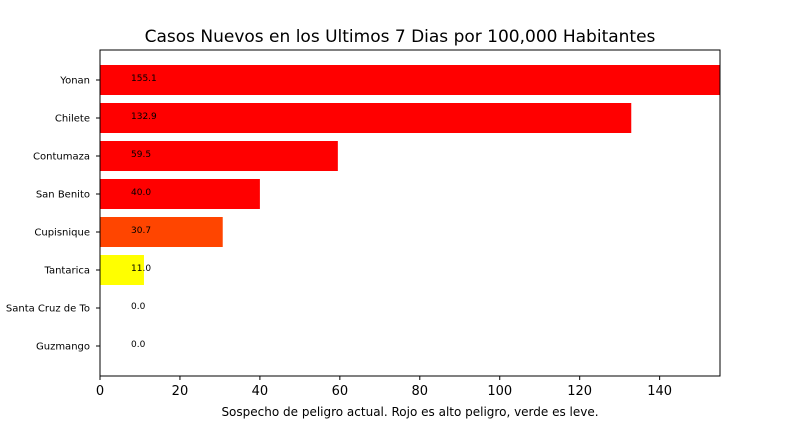 The width and height of the screenshot is (800, 423). What do you see at coordinates (141, 231) in the screenshot?
I see `data-label: 30.7` at bounding box center [141, 231].